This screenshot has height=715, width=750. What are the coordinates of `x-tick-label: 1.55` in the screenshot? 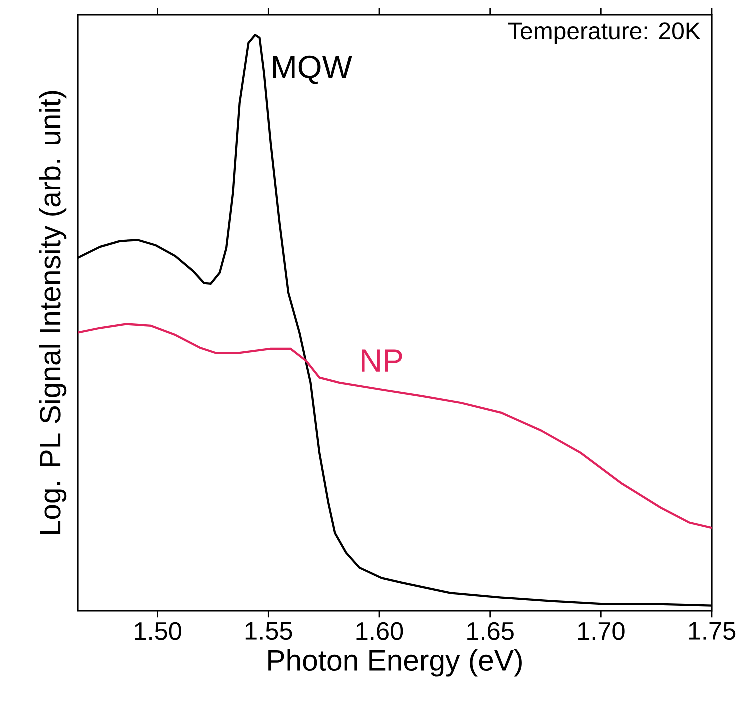 It's located at (269, 631).